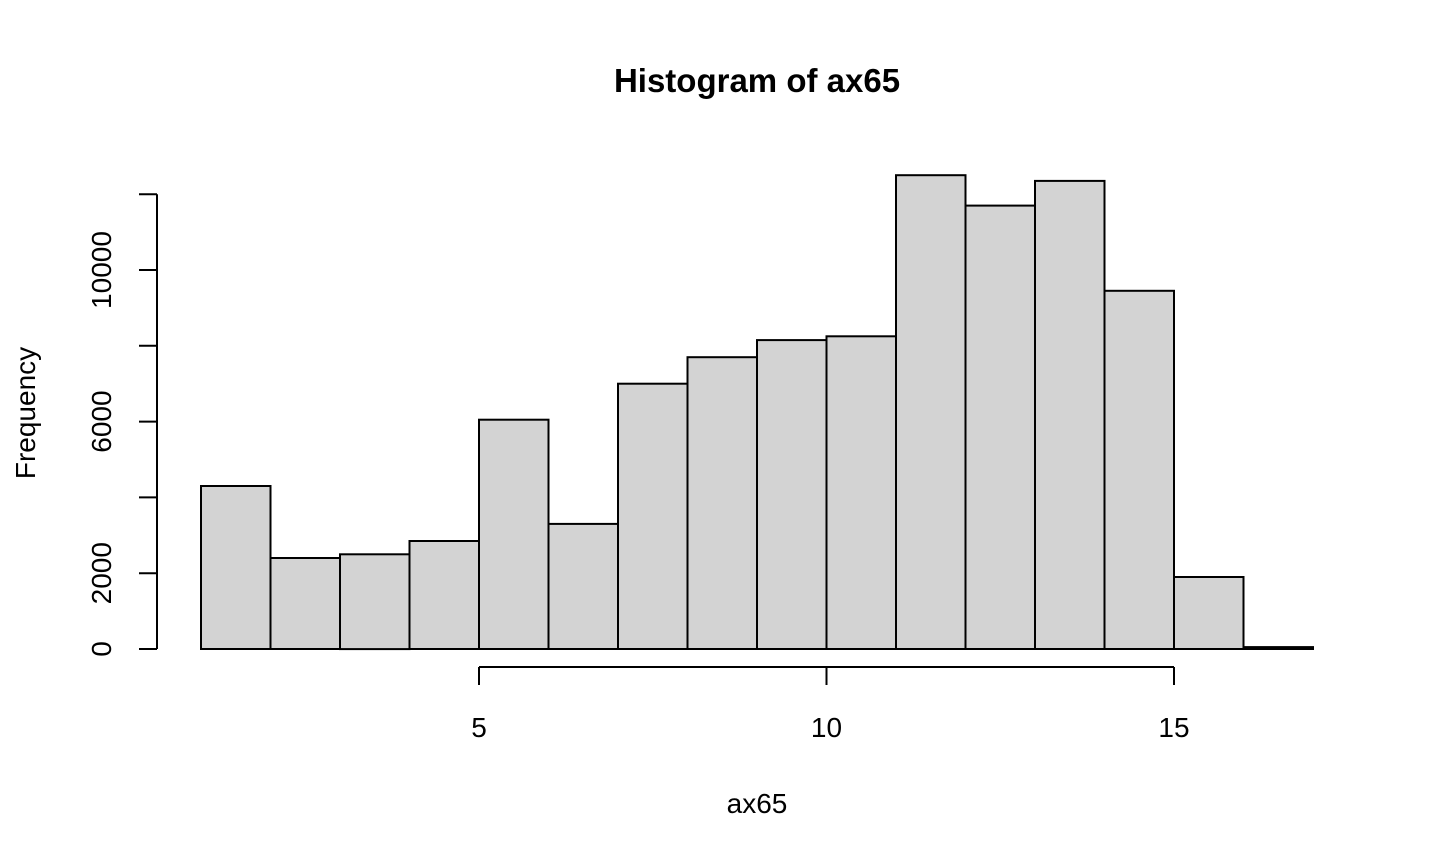 The height and width of the screenshot is (864, 1440). Describe the element at coordinates (25, 413) in the screenshot. I see `y-axis-label: Frequency` at that location.